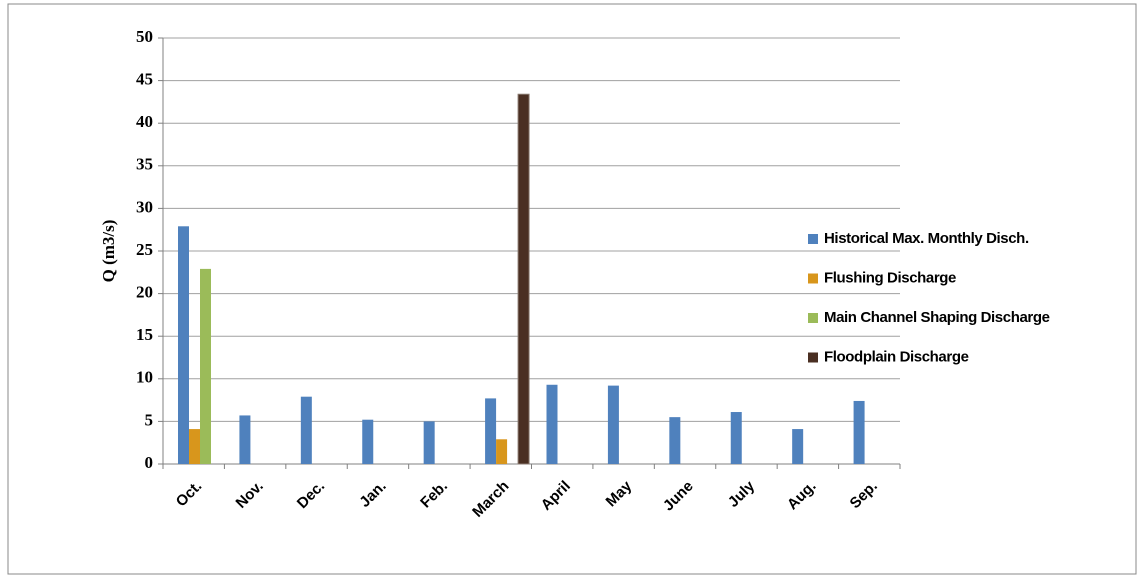  What do you see at coordinates (144, 164) in the screenshot?
I see `y-tick-label: 35` at bounding box center [144, 164].